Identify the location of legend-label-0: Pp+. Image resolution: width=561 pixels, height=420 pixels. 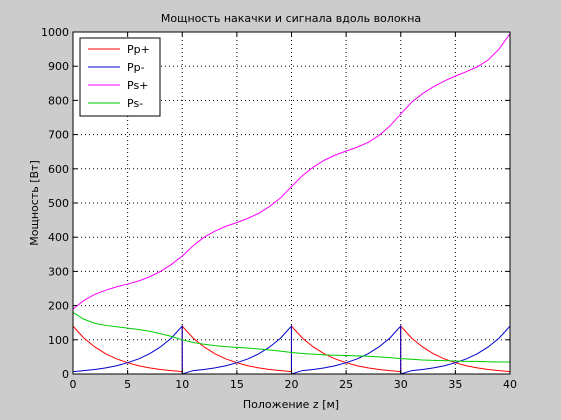
(138, 49).